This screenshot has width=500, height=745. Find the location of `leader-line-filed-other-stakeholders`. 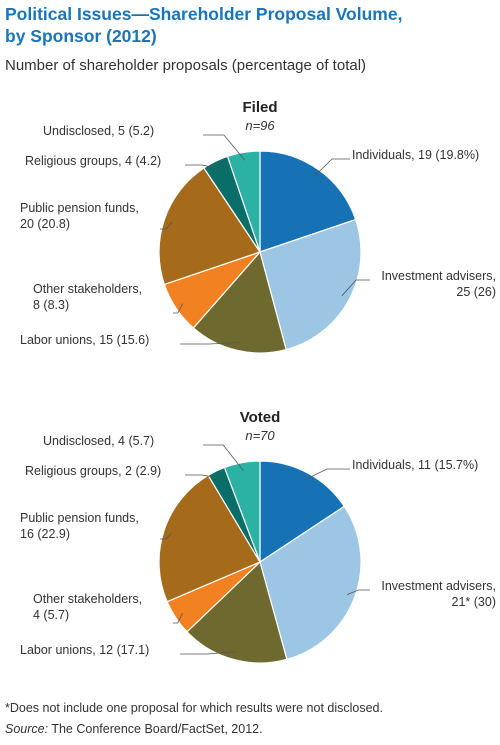

leader-line-filed-other-stakeholders is located at coordinates (178, 308).